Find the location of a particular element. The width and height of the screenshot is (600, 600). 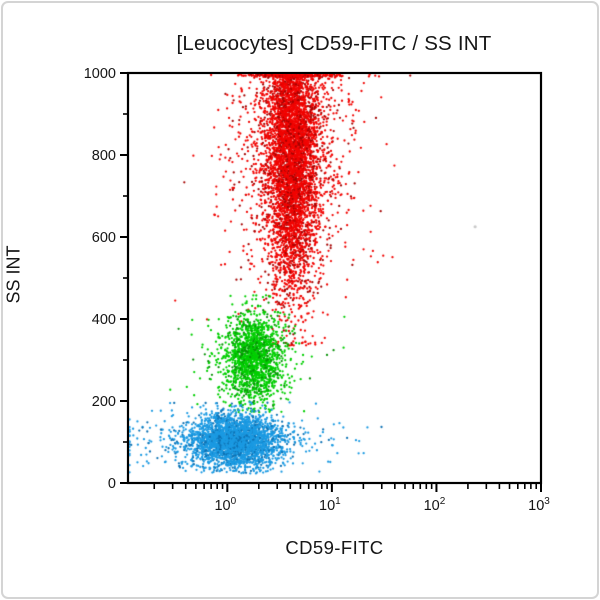

x-axis-label: CD59-FITC is located at coordinates (334, 547).